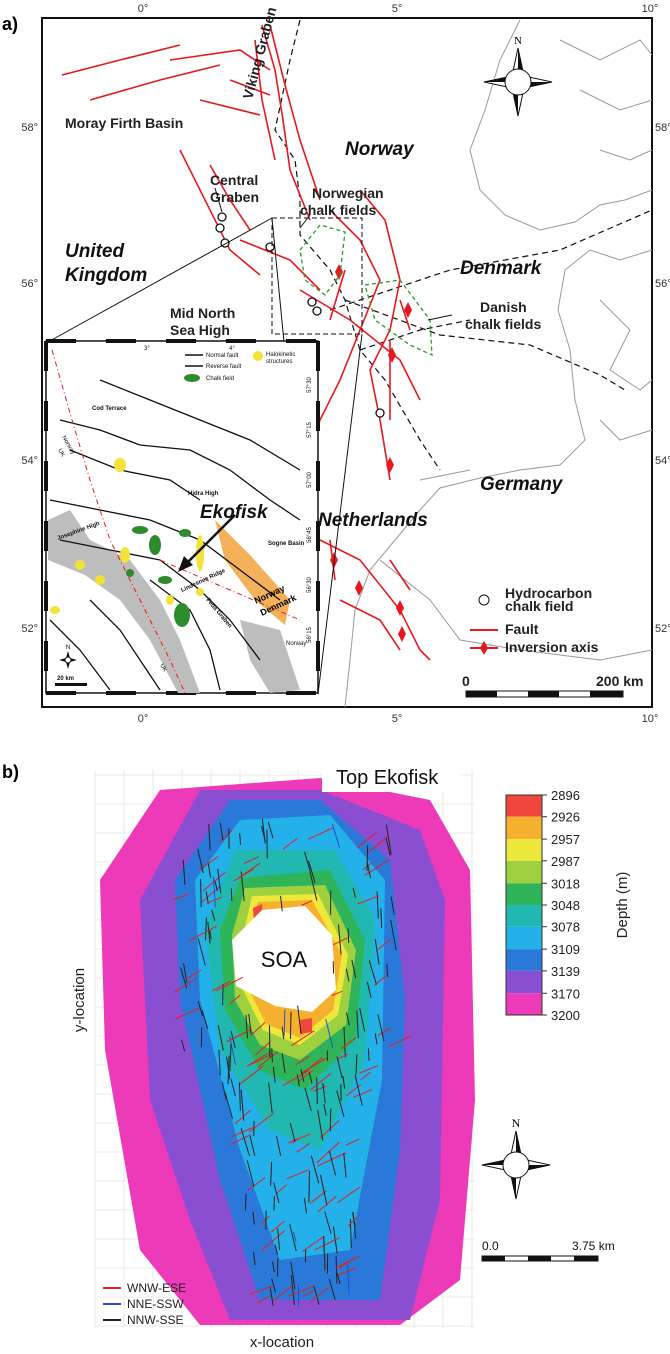 This screenshot has height=1354, width=670. What do you see at coordinates (155, 1304) in the screenshot?
I see `legend-label: NNE-SSW` at bounding box center [155, 1304].